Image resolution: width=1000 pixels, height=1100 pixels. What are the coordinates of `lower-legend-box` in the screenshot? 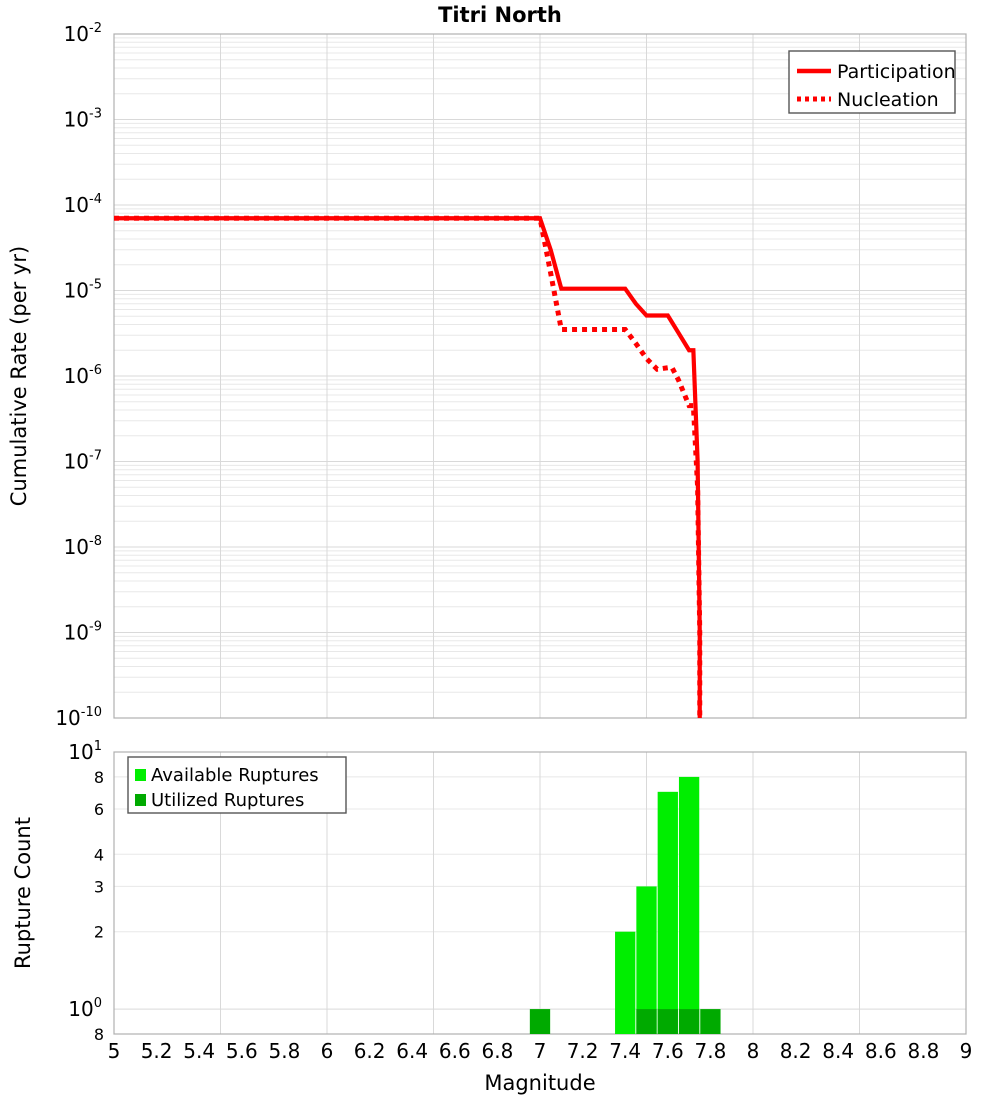 It's located at (237, 785).